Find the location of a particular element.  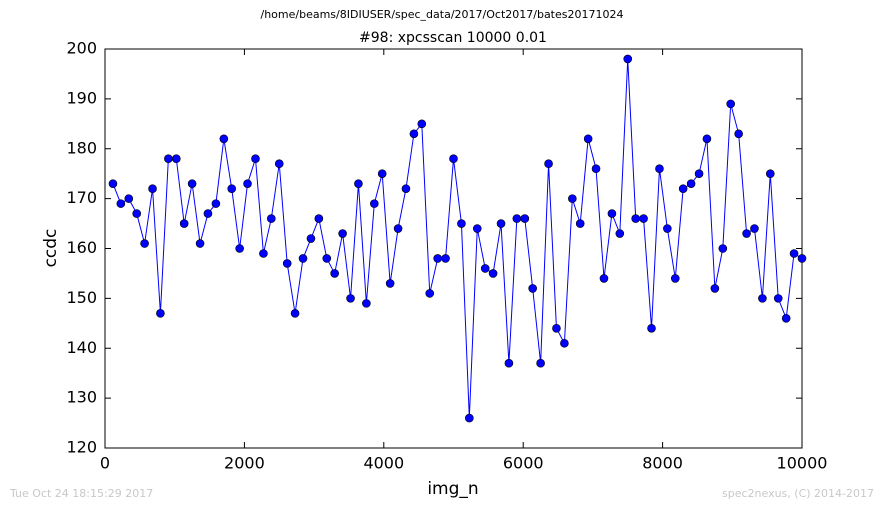

x-tick-label: 4000 is located at coordinates (383, 463).